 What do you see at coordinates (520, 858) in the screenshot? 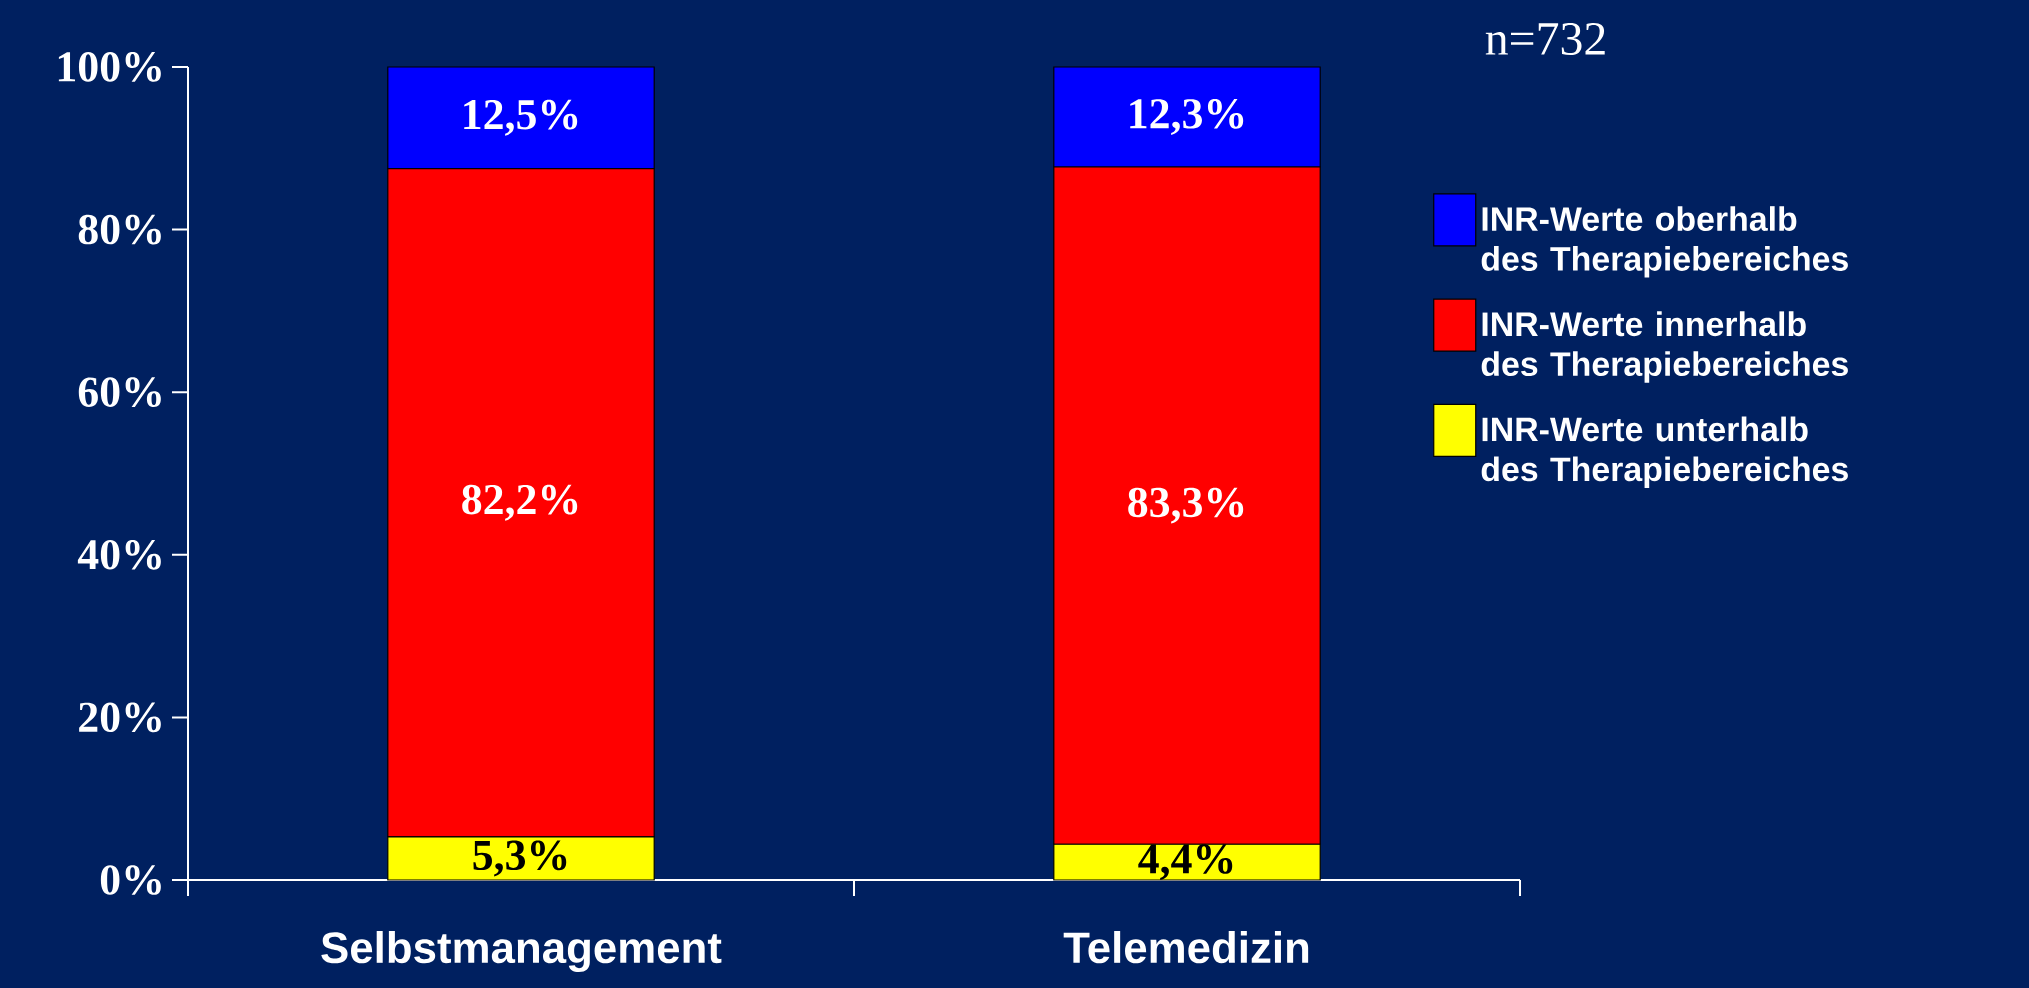
I see `data-label: 5,3%` at bounding box center [520, 858].